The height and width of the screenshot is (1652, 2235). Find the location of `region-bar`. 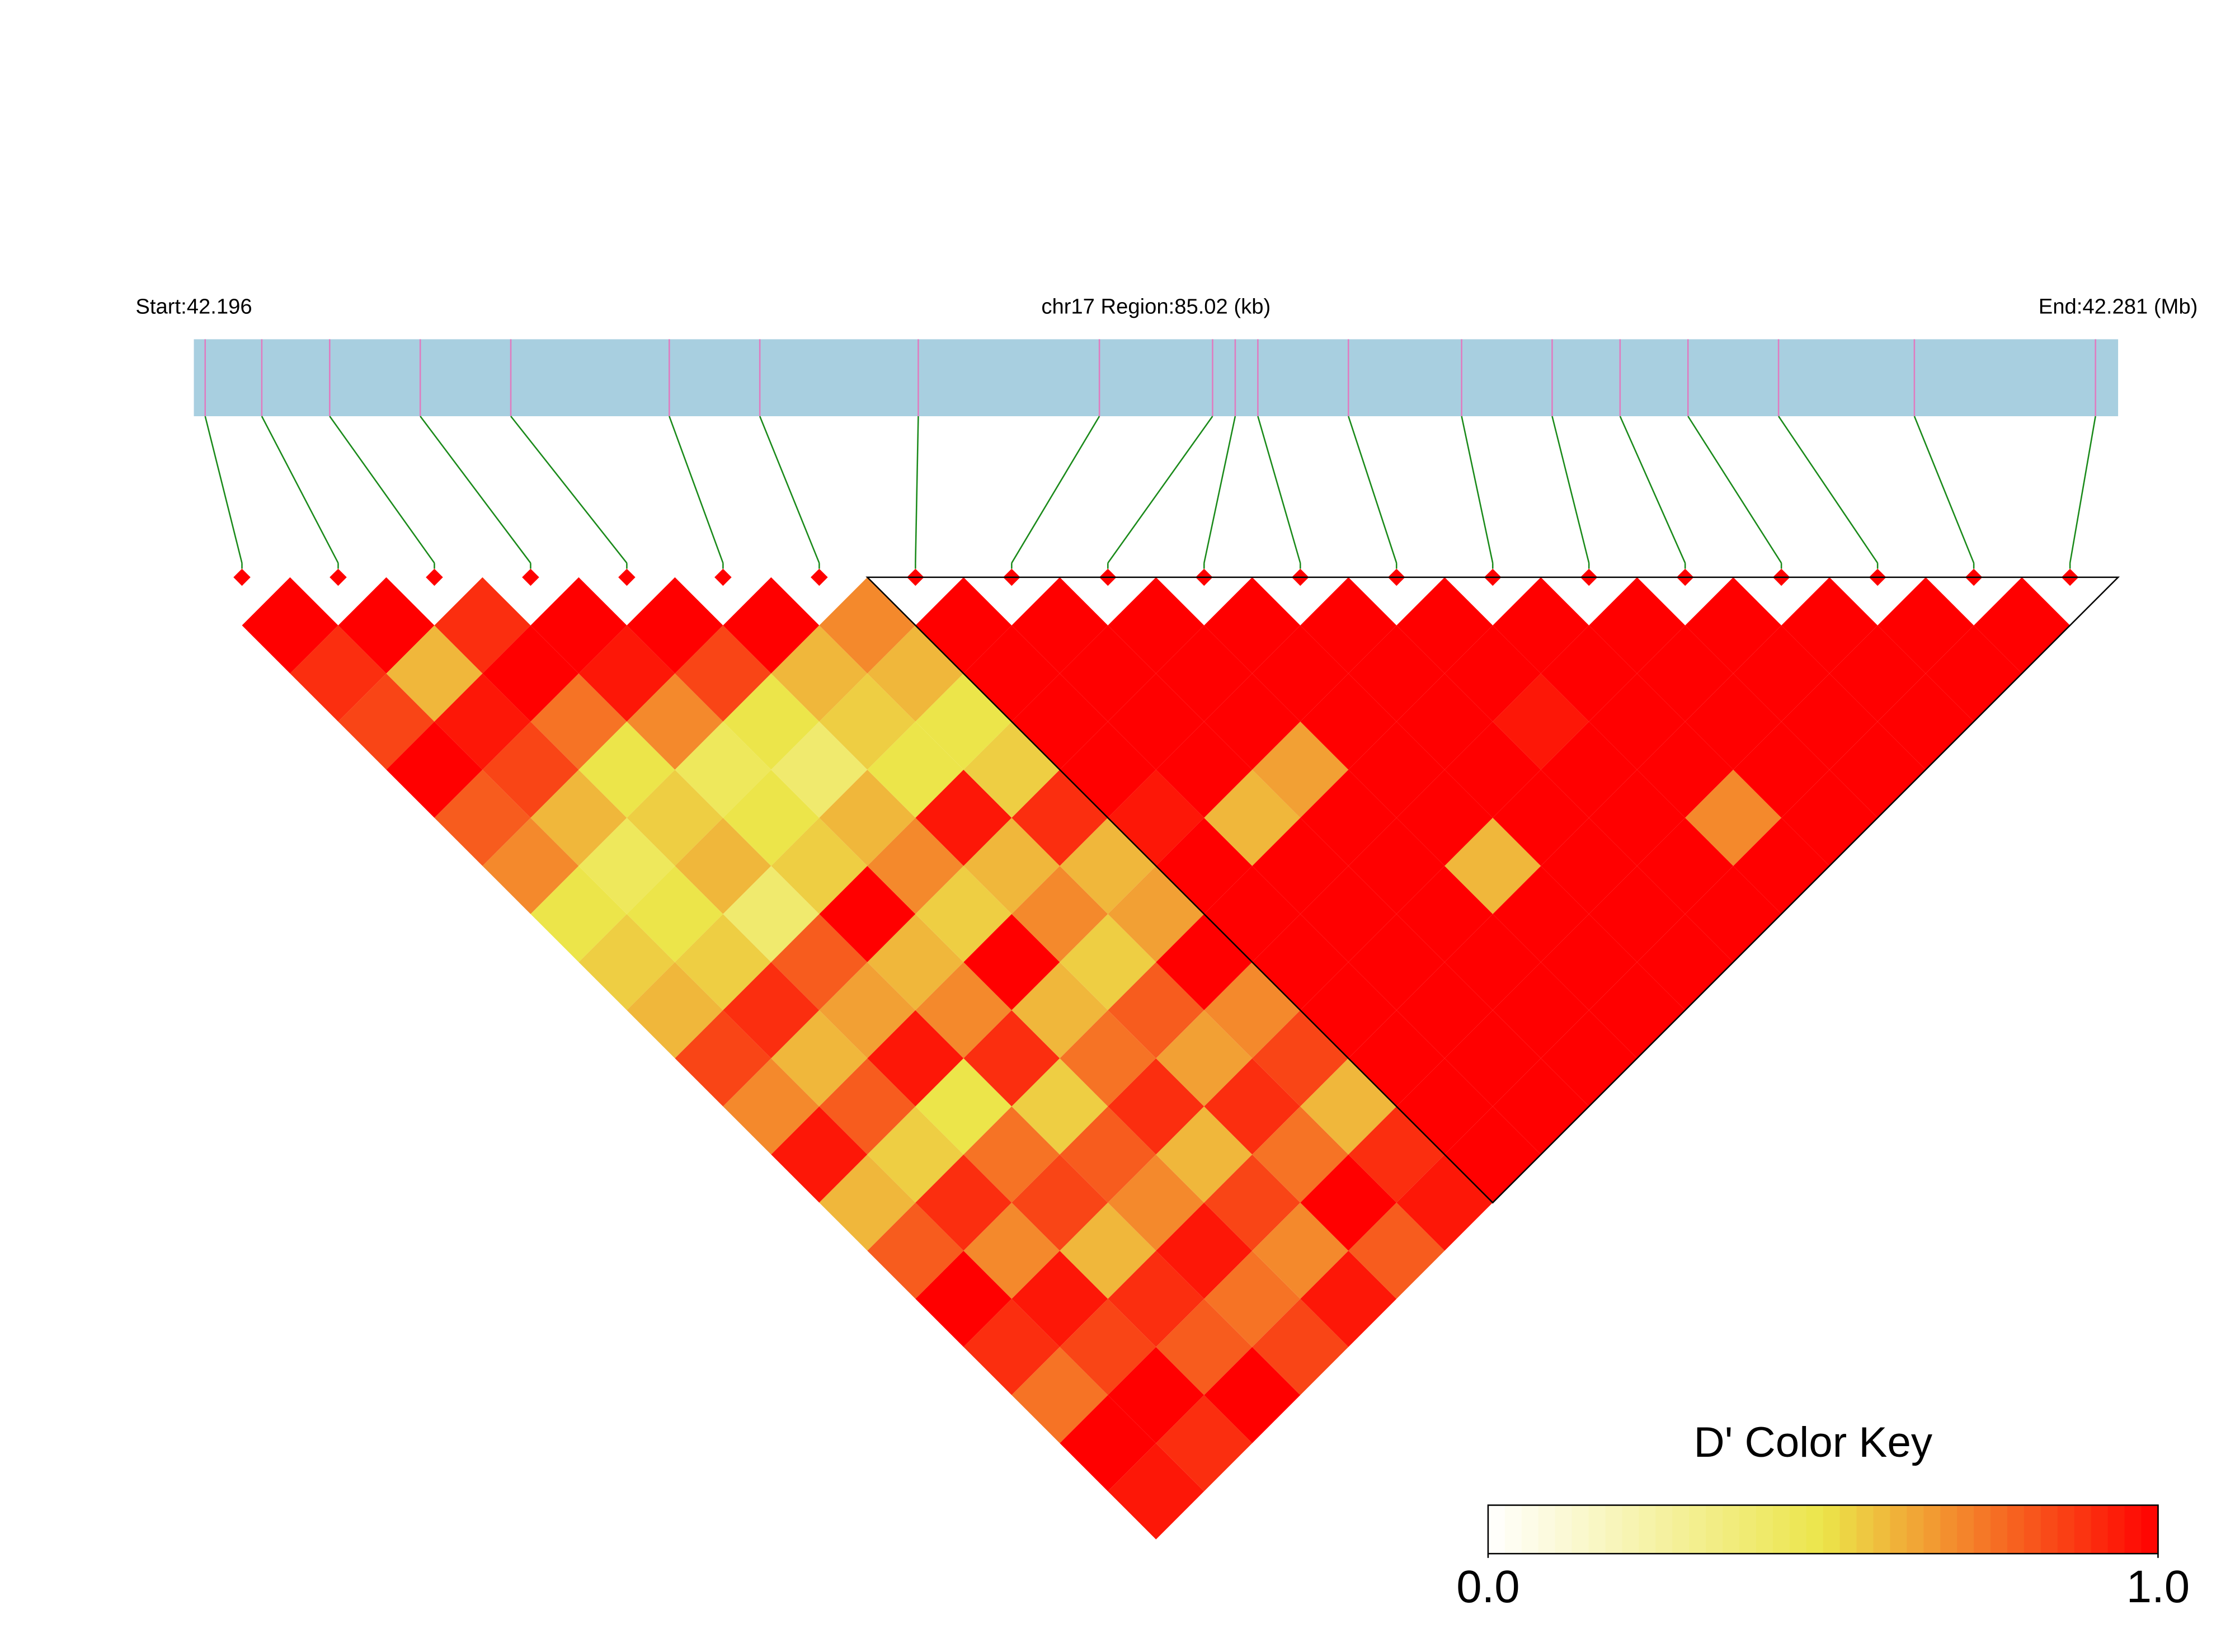

region-bar is located at coordinates (1156, 377).